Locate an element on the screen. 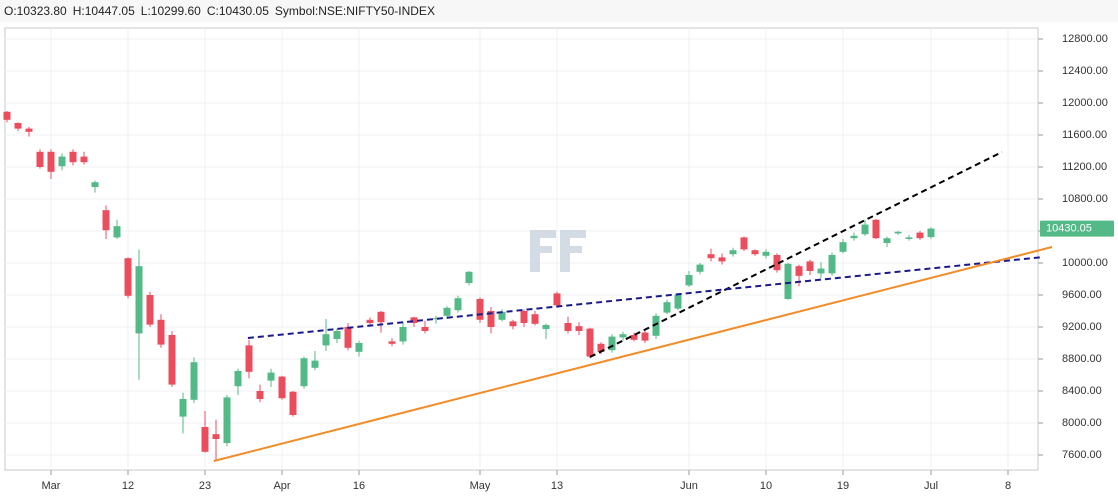  y-tick-label: 8000.00 is located at coordinates (1082, 423).